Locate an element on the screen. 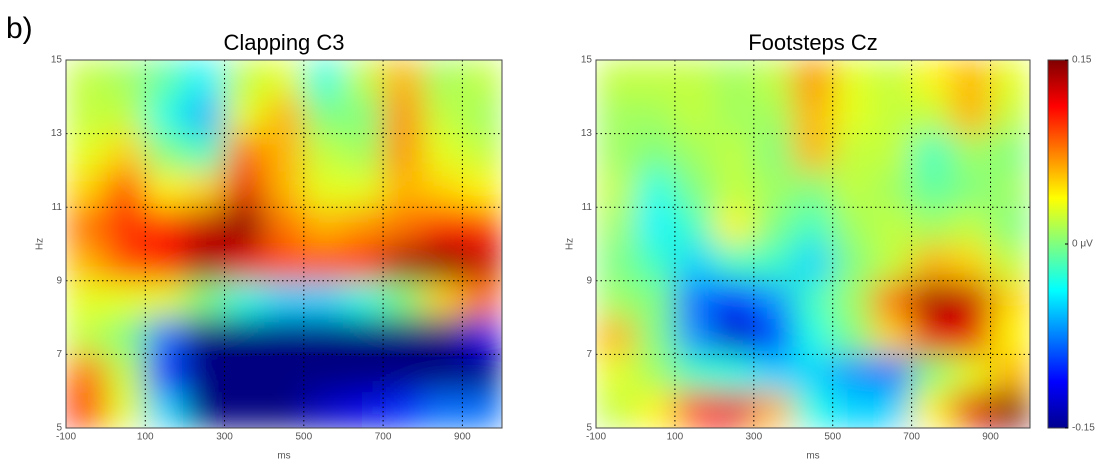 The height and width of the screenshot is (466, 1104). y-tick-label: 15 is located at coordinates (587, 60).